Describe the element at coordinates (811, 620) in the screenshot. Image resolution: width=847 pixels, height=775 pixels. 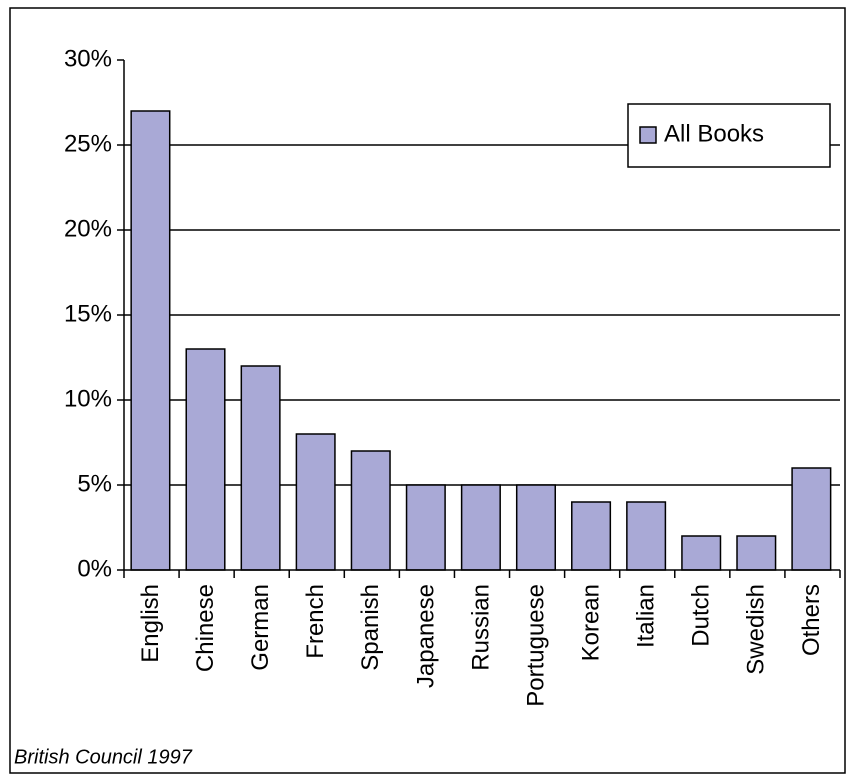
I see `x-tick-label: Others` at that location.